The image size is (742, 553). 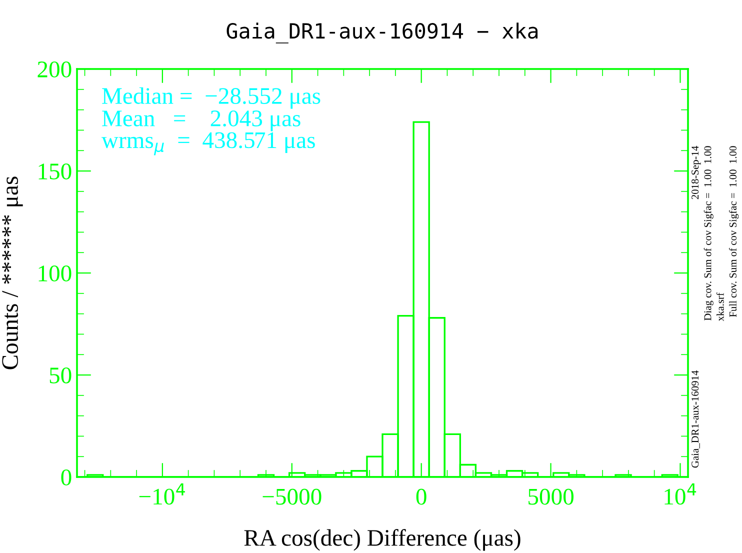 What do you see at coordinates (734, 232) in the screenshot?
I see `text: Full cov. Sum of cov Sigfac = 1.00 1.00` at bounding box center [734, 232].